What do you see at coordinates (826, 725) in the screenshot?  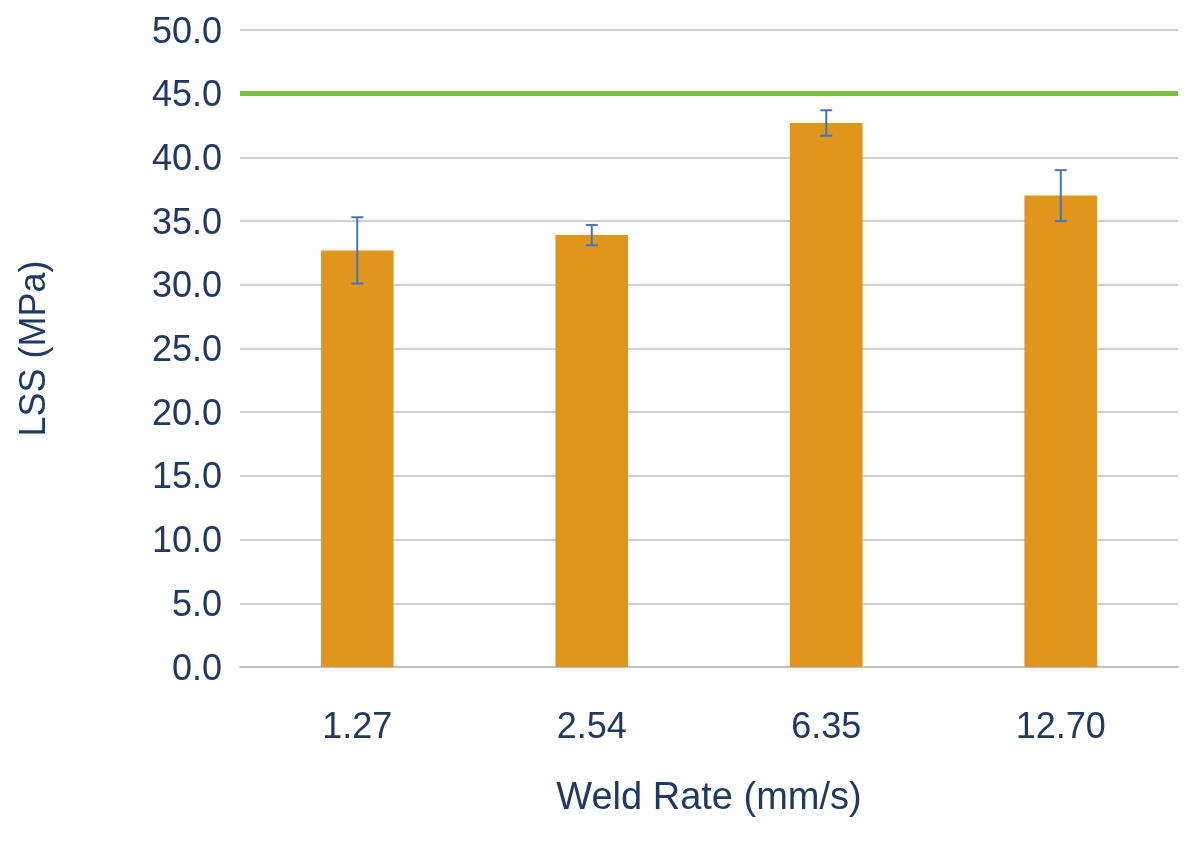 I see `x-tick-label: 6.35` at bounding box center [826, 725].